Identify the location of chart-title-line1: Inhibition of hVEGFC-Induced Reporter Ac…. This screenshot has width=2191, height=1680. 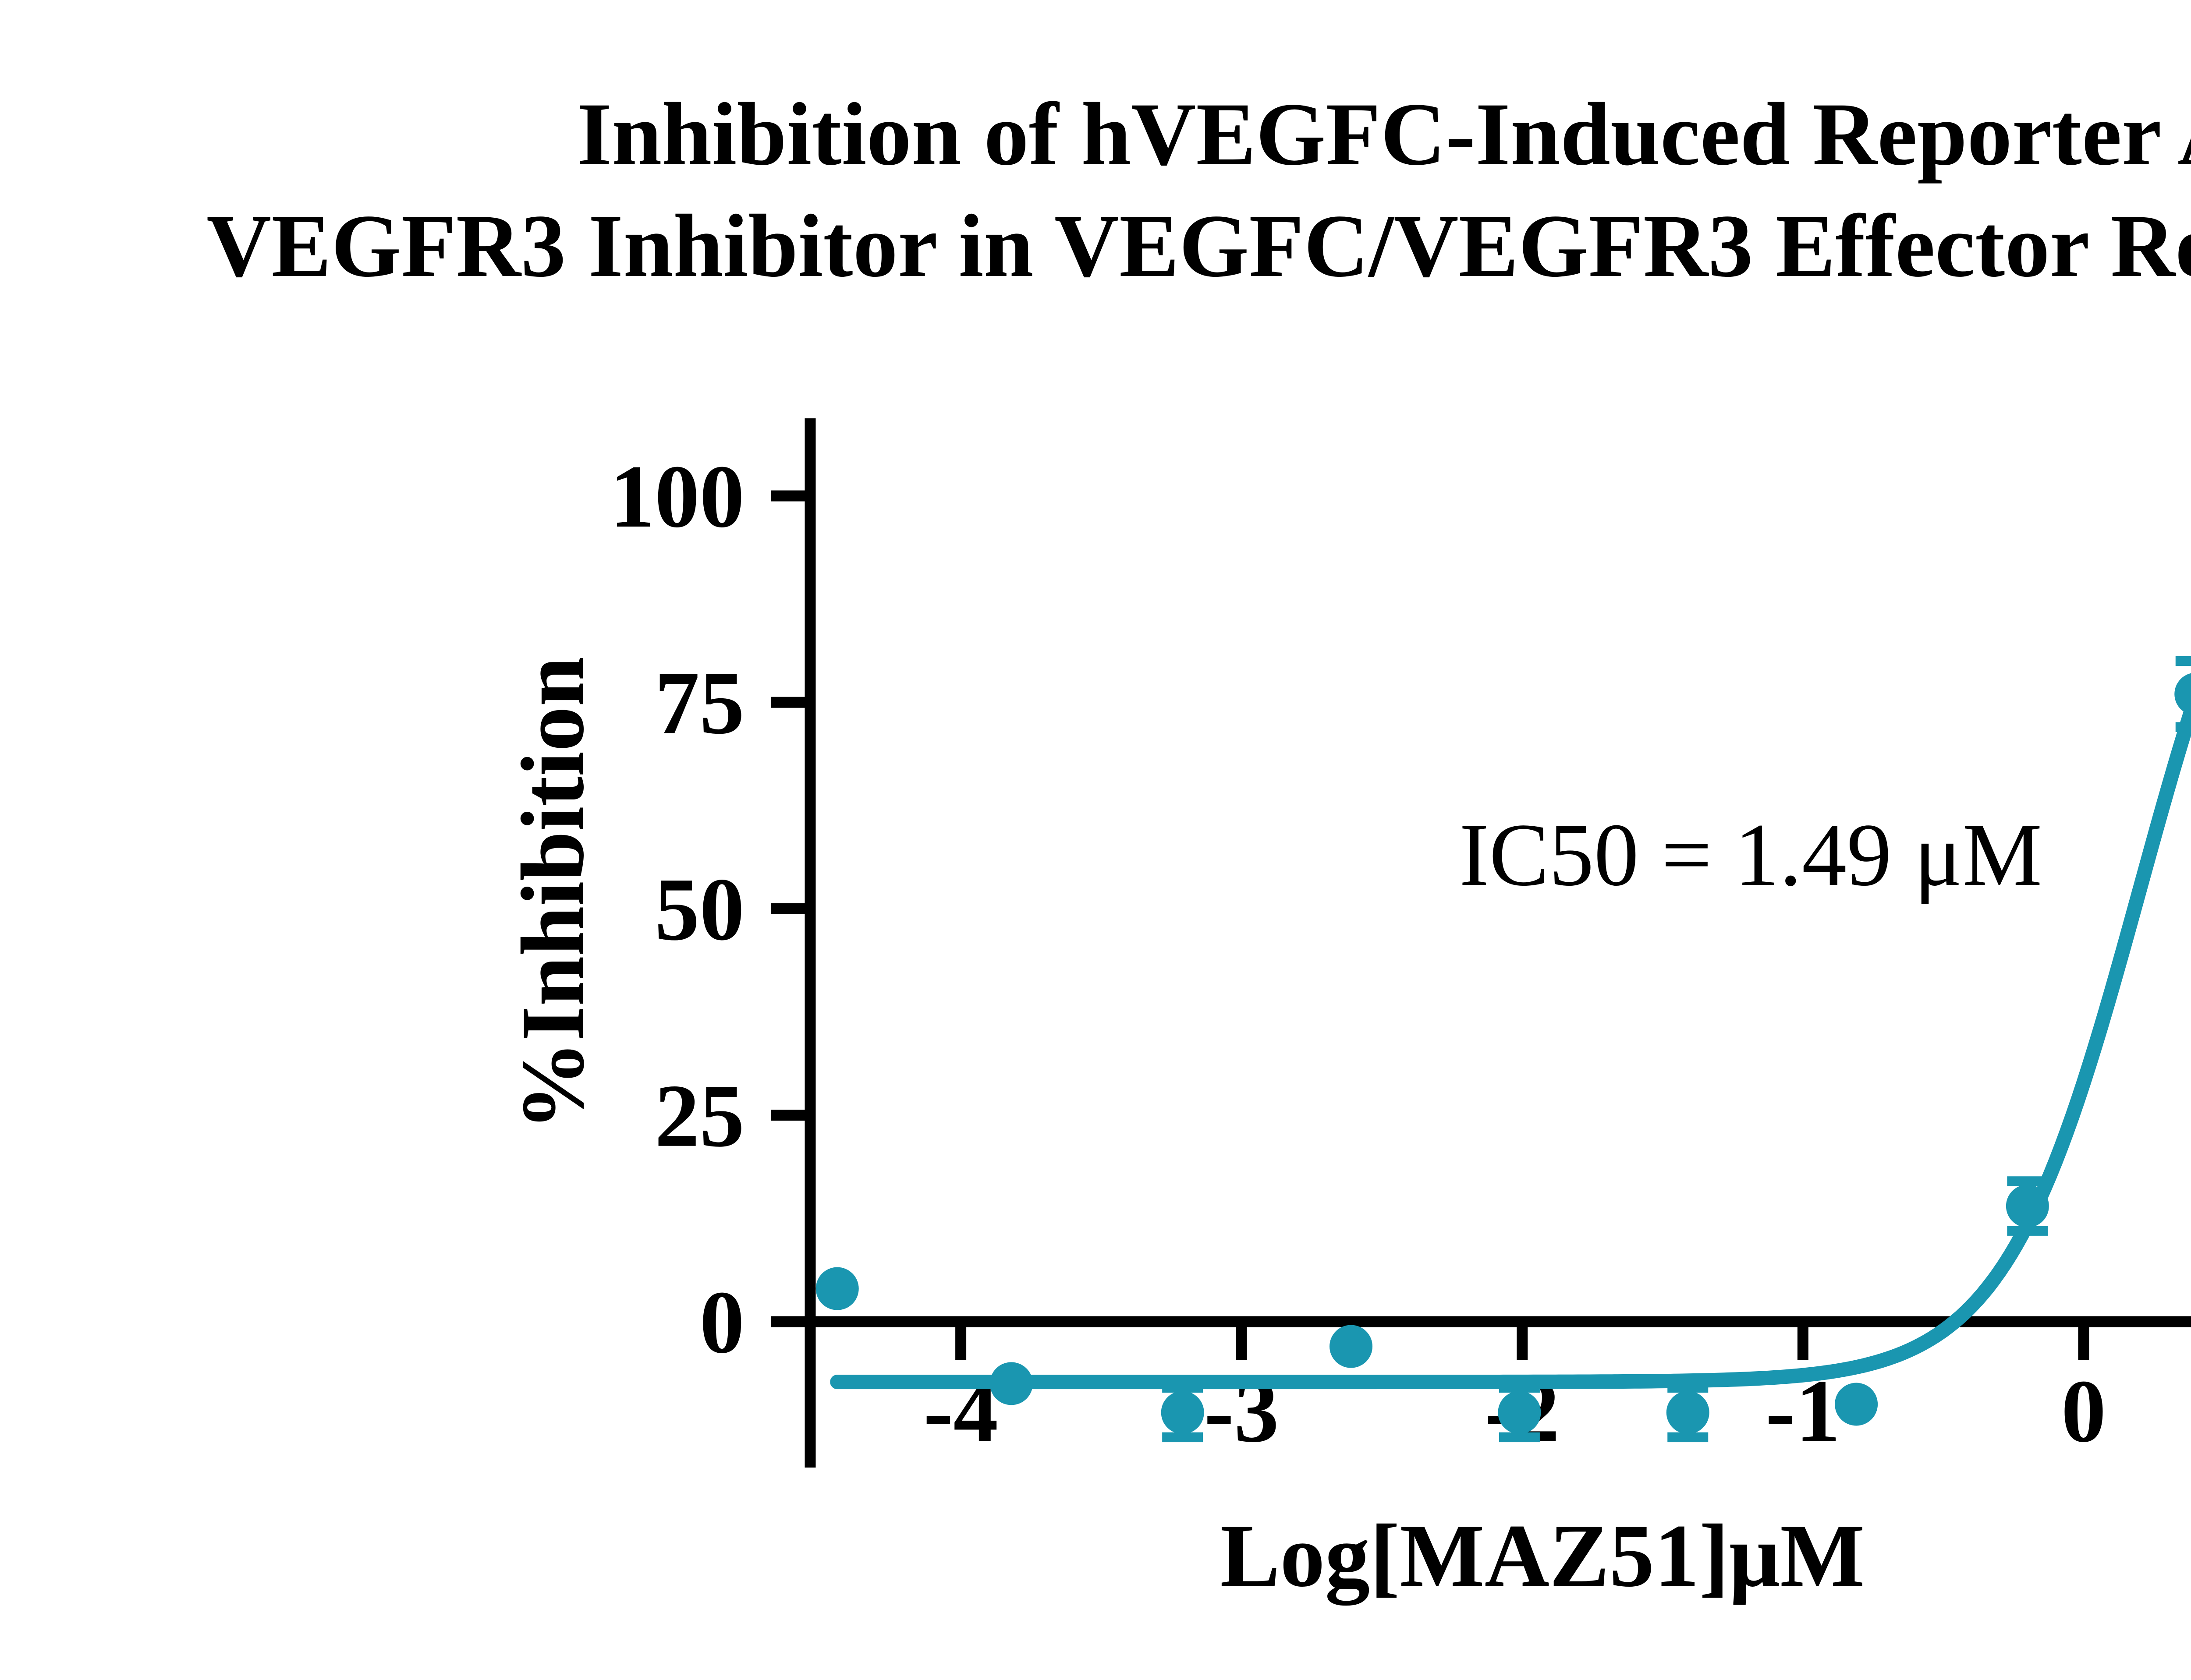
(1384, 133).